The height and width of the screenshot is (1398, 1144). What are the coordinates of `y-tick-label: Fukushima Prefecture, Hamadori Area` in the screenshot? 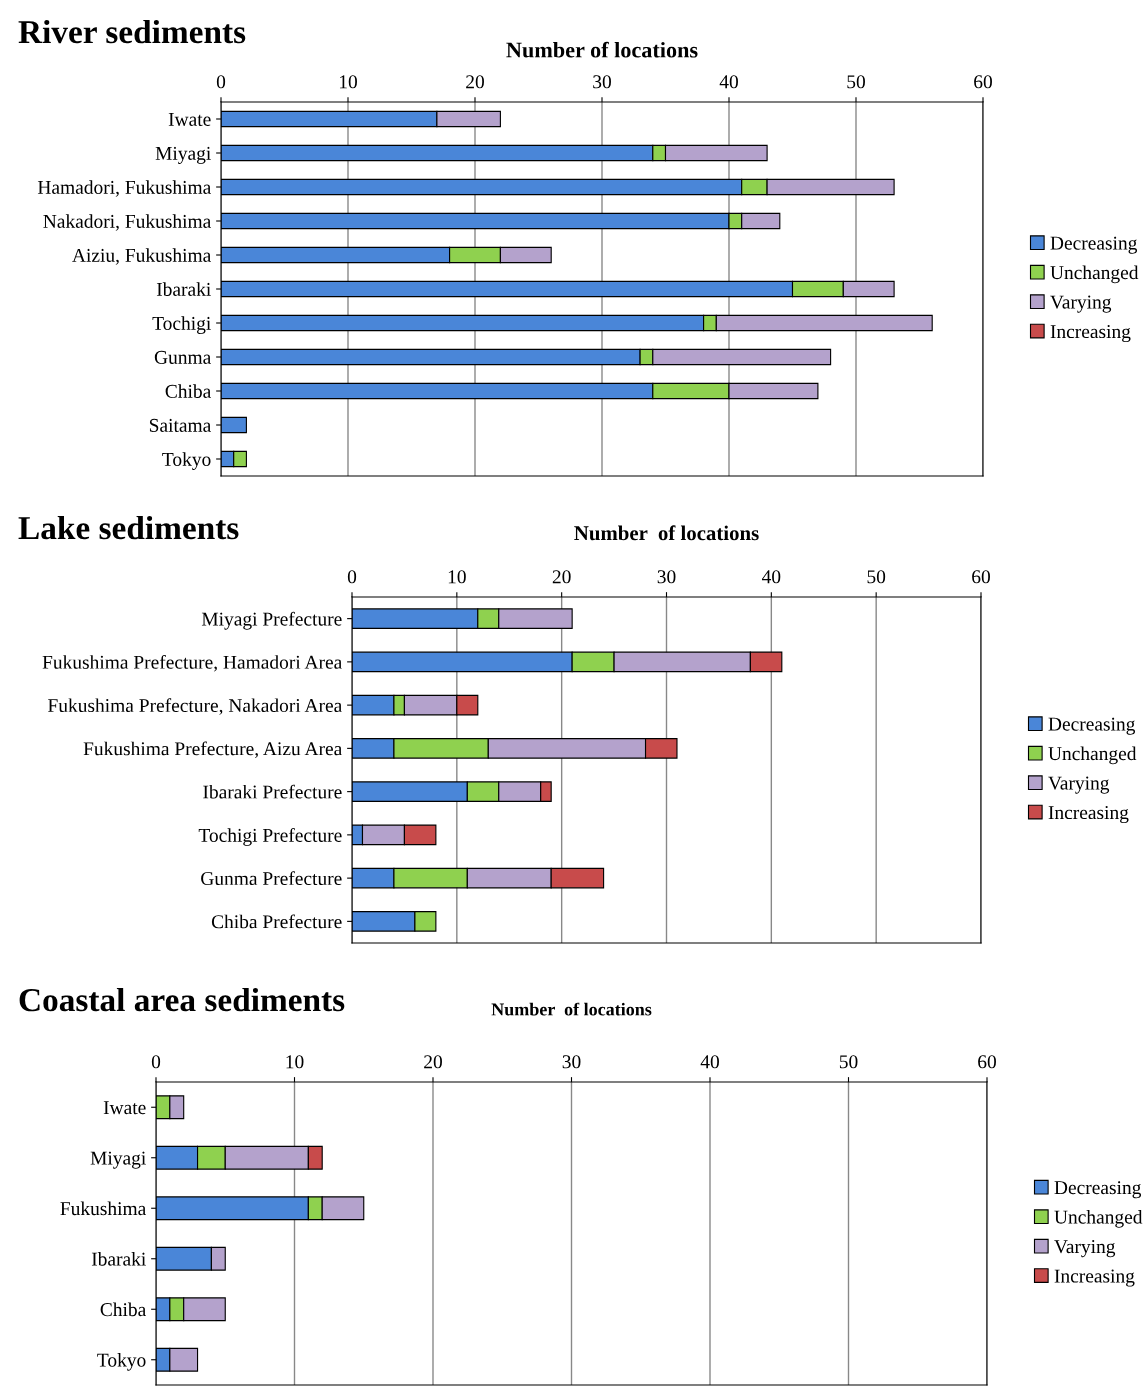 It's located at (192, 663).